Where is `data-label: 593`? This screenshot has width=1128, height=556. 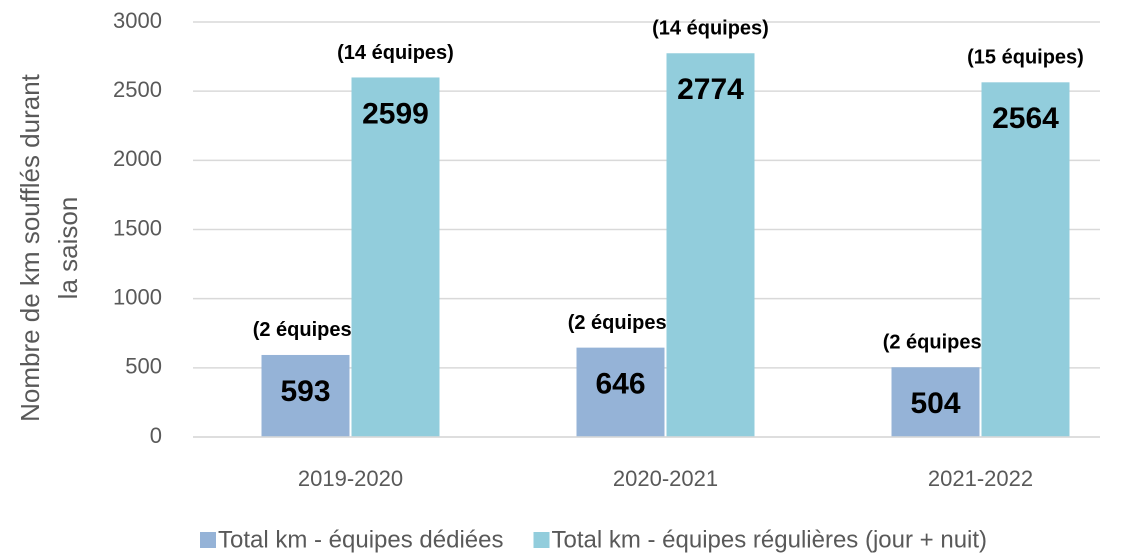
data-label: 593 is located at coordinates (305, 391).